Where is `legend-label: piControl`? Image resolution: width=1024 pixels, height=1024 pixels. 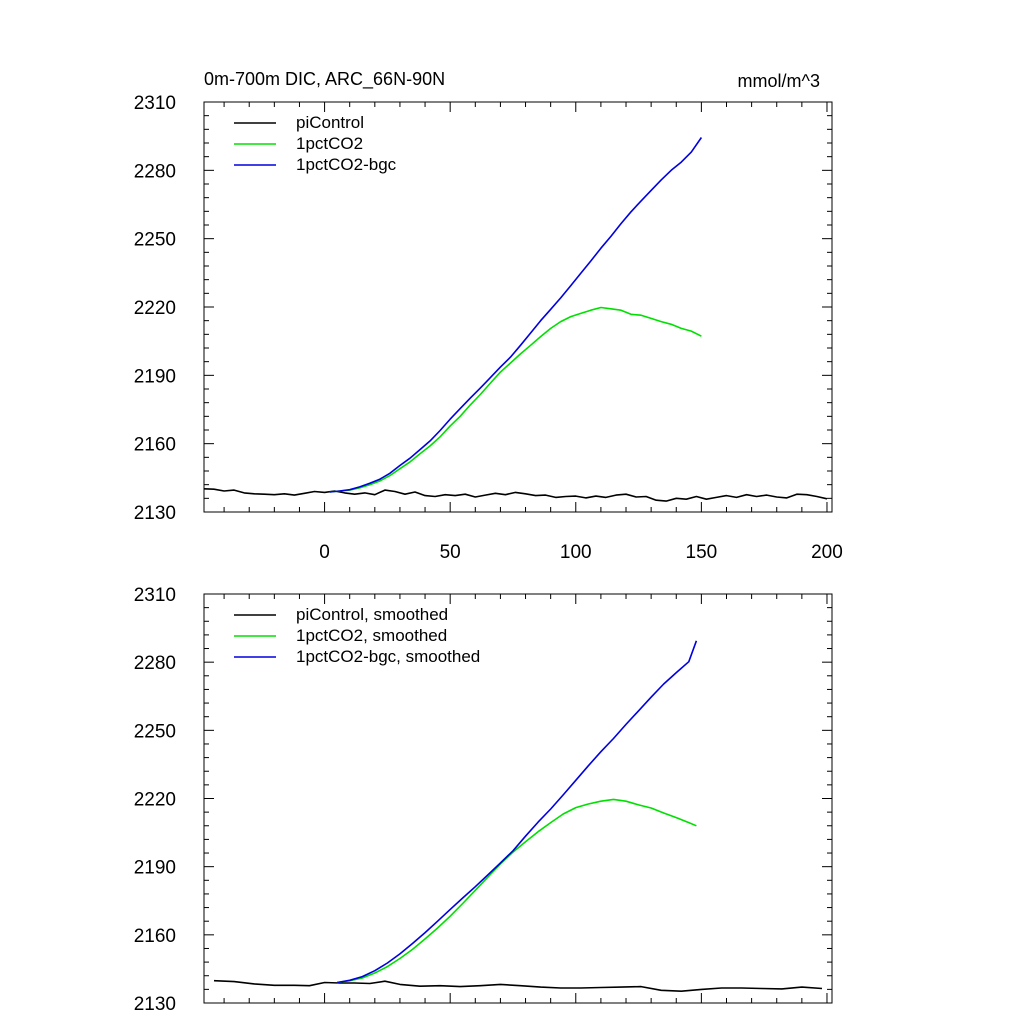
legend-label: piControl is located at coordinates (330, 122).